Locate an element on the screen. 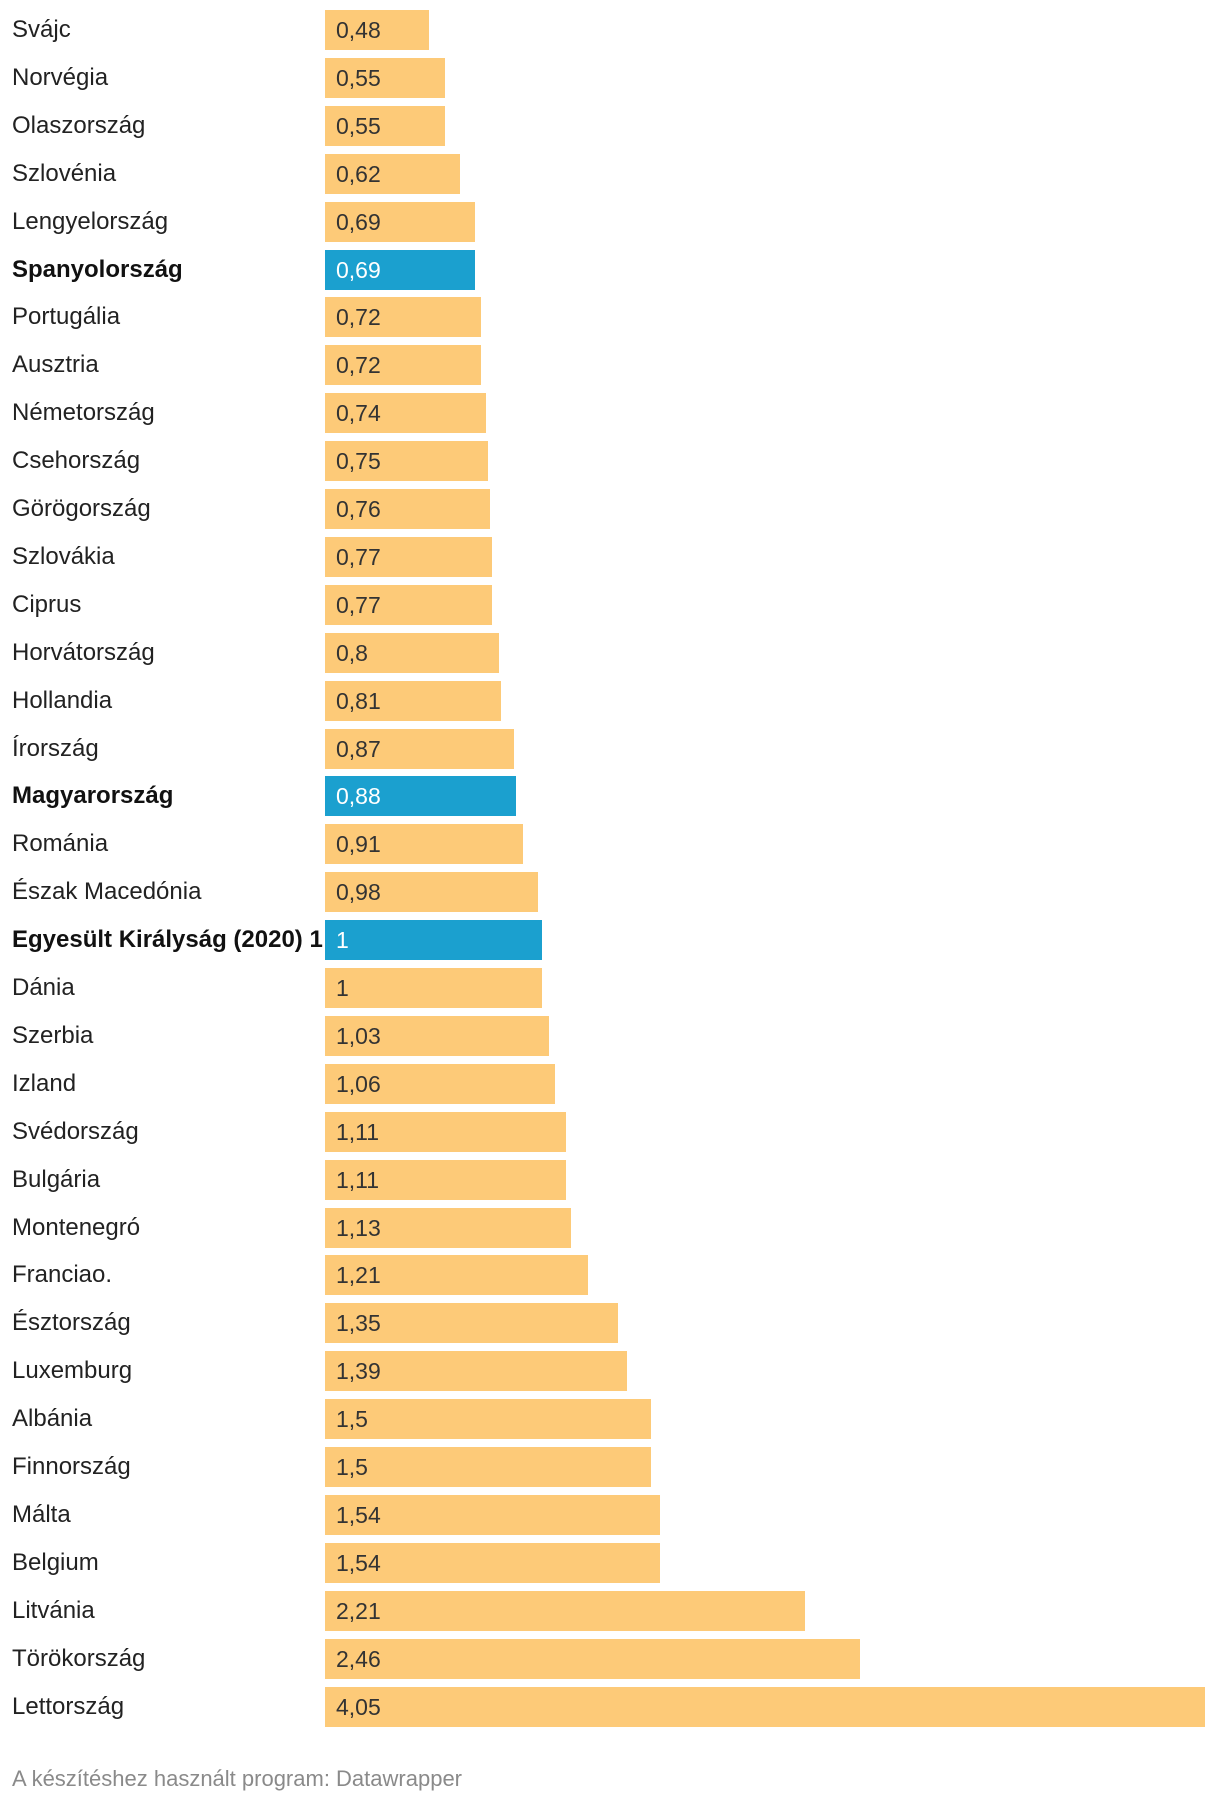 The height and width of the screenshot is (1806, 1220). value-label: 1,11 is located at coordinates (358, 1180).